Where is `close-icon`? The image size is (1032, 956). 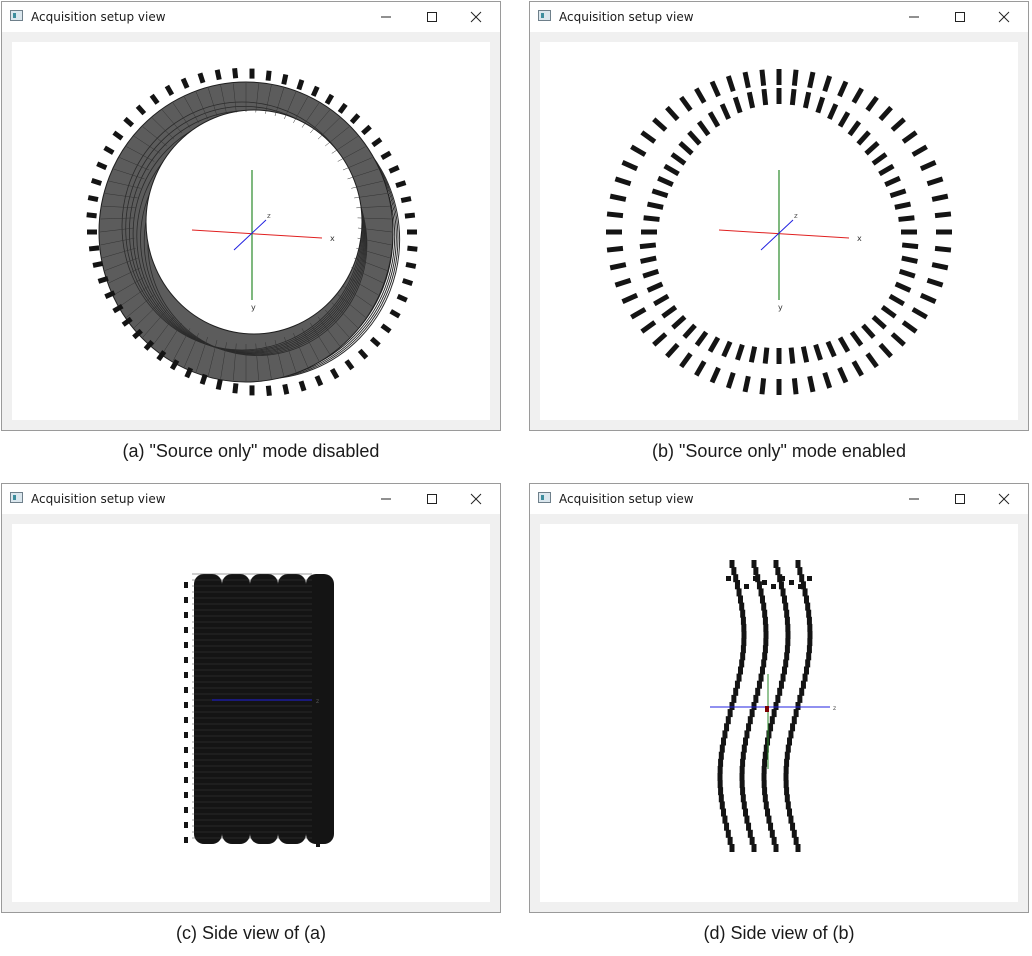
close-icon is located at coordinates (1004, 17).